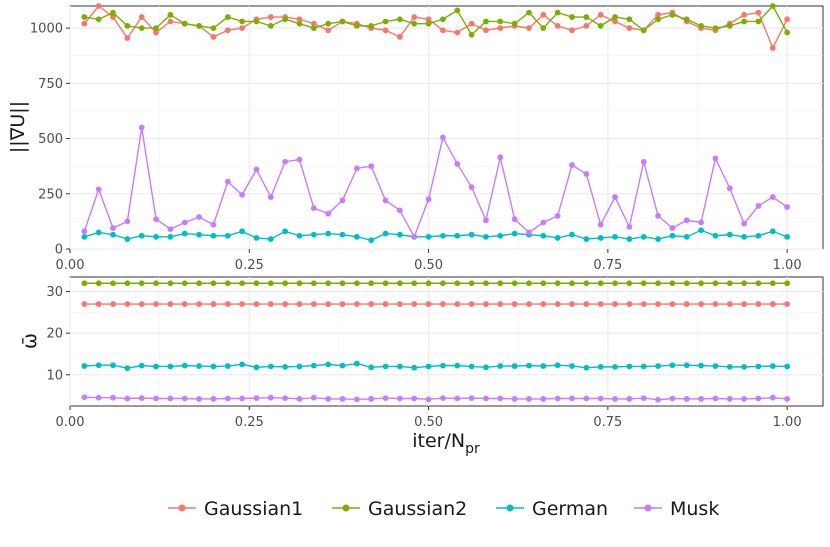  I want to click on omega-series-german, so click(436, 366).